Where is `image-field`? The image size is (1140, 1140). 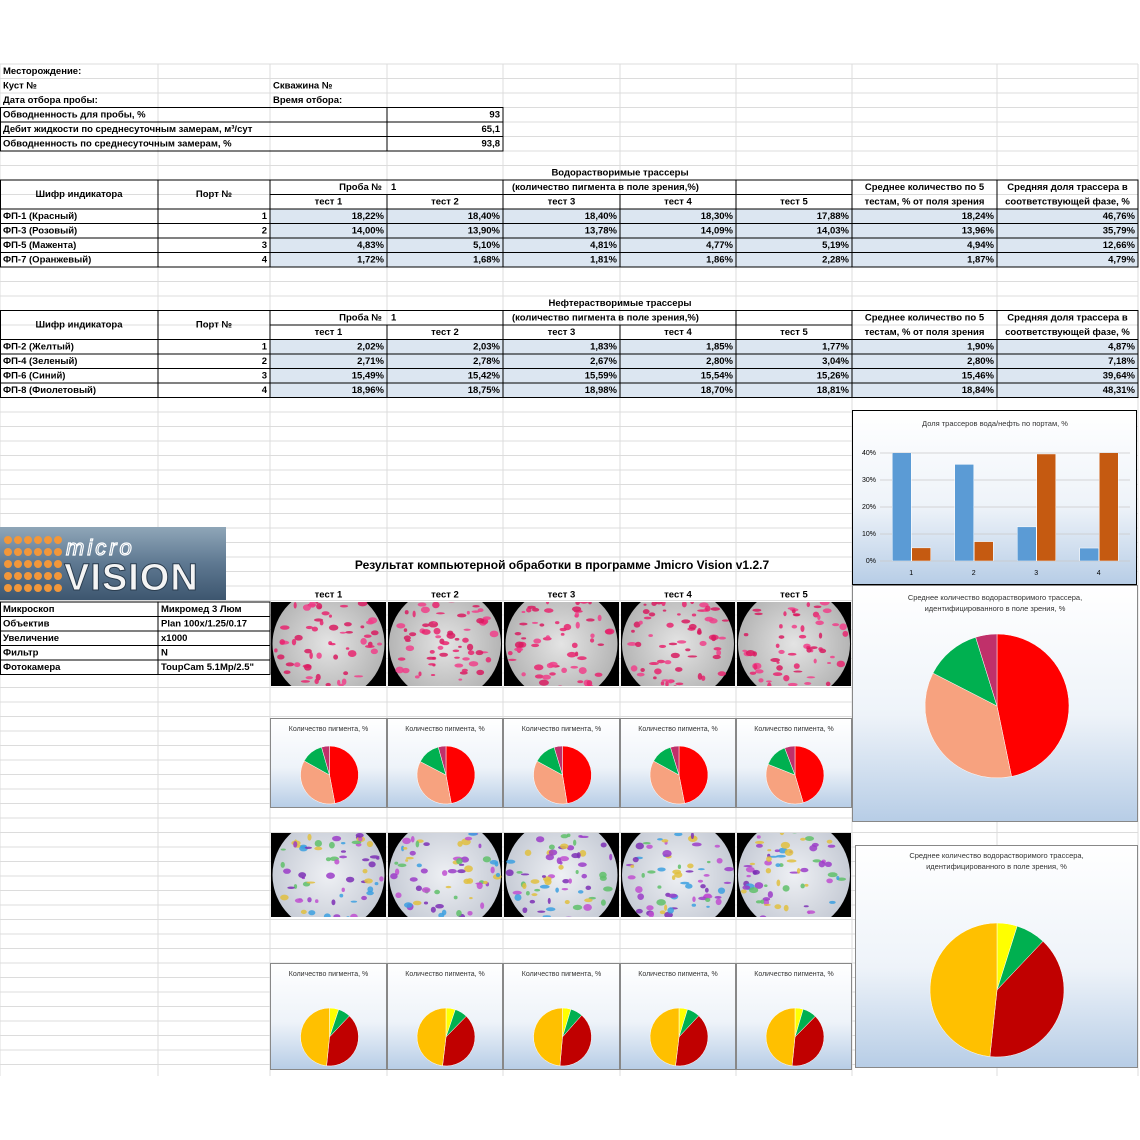 image-field is located at coordinates (794, 875).